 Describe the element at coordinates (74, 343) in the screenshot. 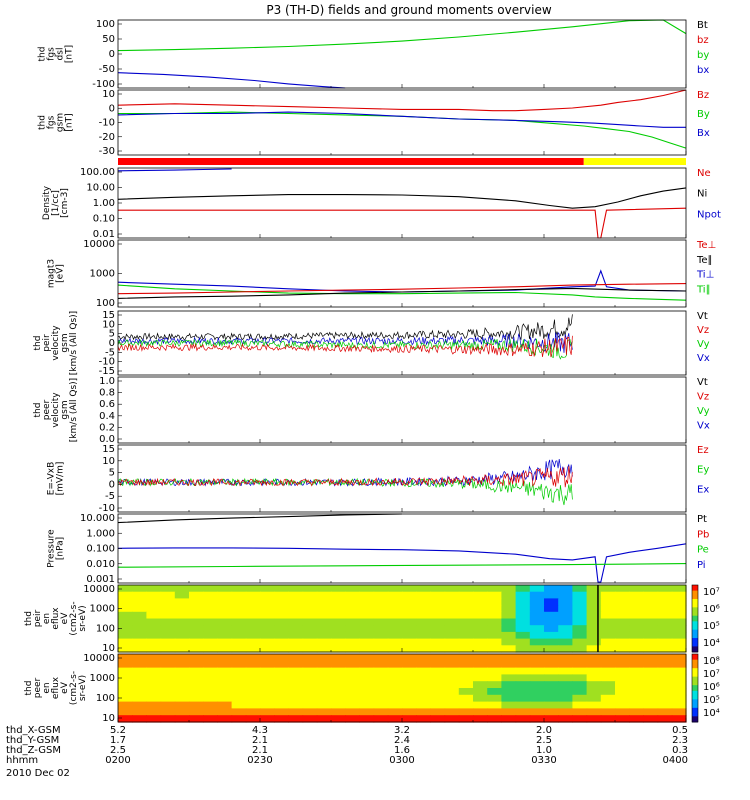

I see `y-axis-label-line: [km/s (All Qs)]` at that location.